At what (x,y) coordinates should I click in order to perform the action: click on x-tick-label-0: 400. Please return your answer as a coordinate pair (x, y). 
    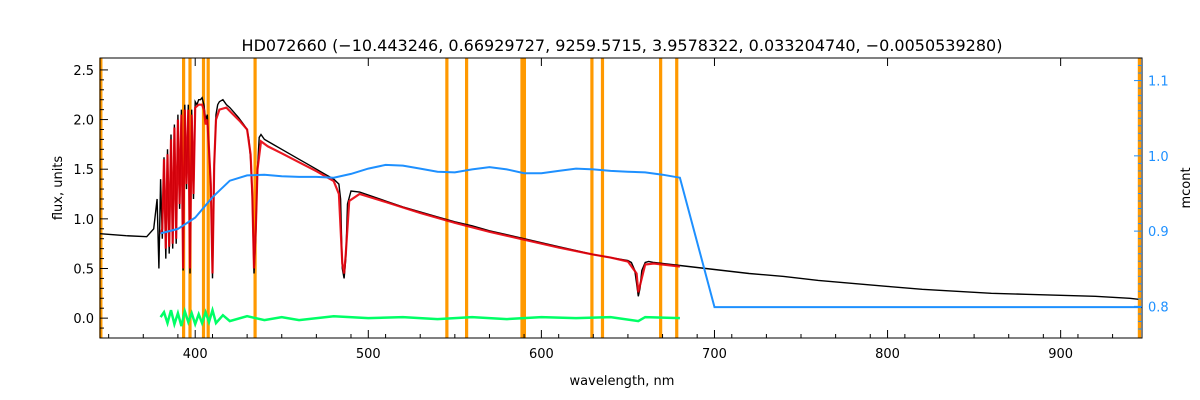
    Looking at the image, I should click on (195, 354).